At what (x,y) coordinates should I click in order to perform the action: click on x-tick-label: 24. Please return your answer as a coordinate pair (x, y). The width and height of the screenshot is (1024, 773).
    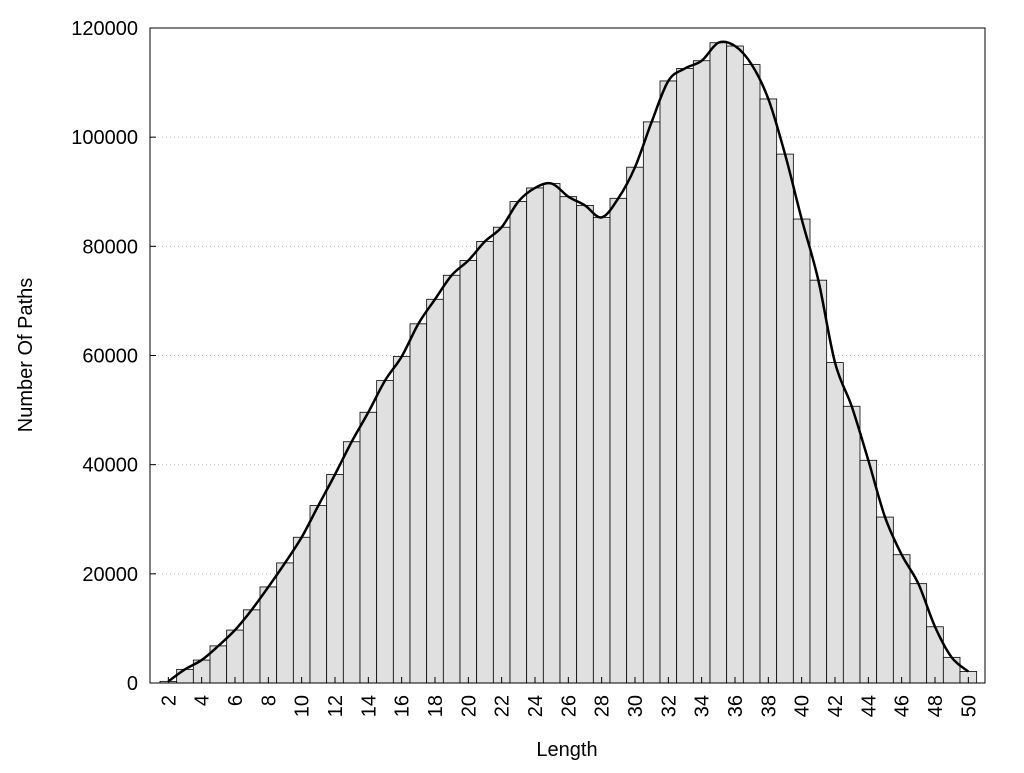
    Looking at the image, I should click on (536, 706).